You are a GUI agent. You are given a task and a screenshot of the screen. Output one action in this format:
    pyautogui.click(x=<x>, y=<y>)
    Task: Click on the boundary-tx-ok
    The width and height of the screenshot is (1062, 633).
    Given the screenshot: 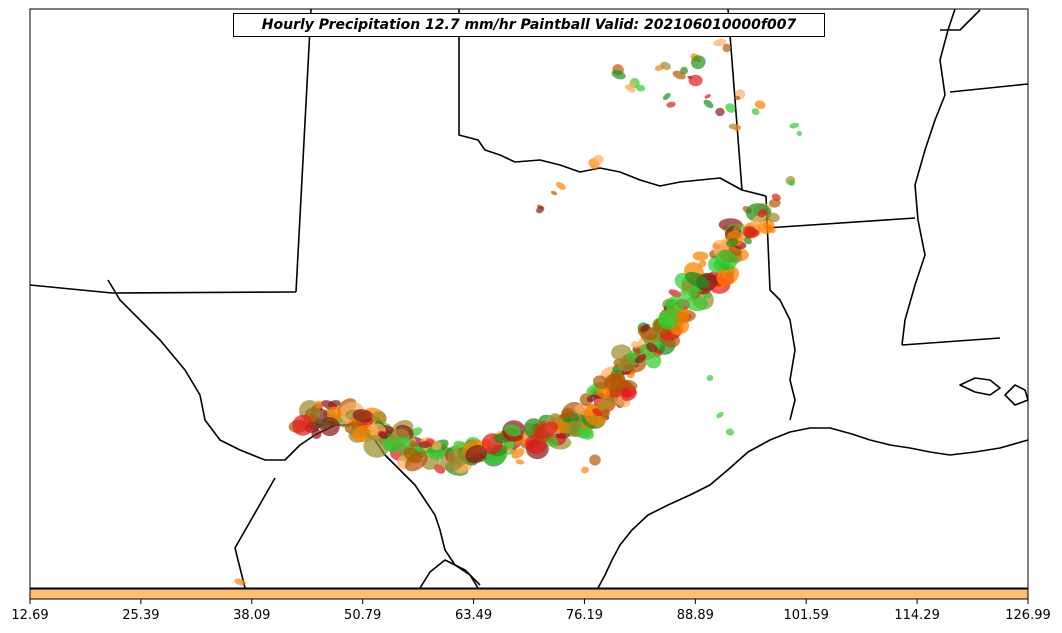 What is the action you would take?
    pyautogui.click(x=612, y=103)
    